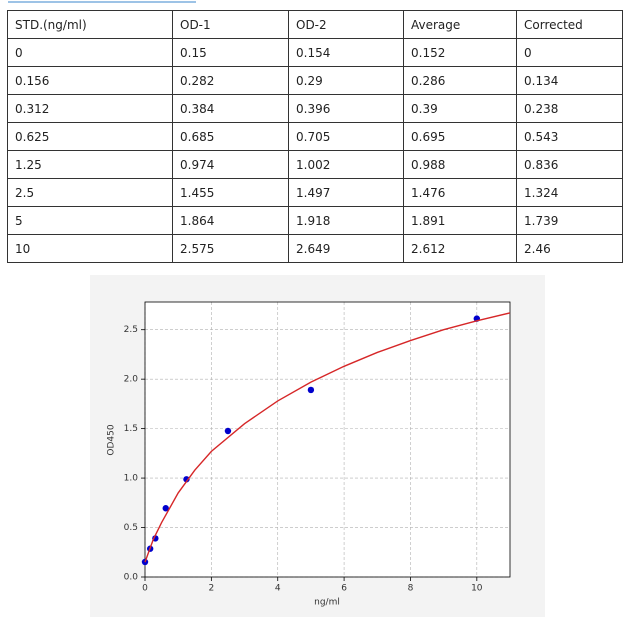 The width and height of the screenshot is (632, 625). What do you see at coordinates (569, 248) in the screenshot?
I see `table-cell: 2.46` at bounding box center [569, 248].